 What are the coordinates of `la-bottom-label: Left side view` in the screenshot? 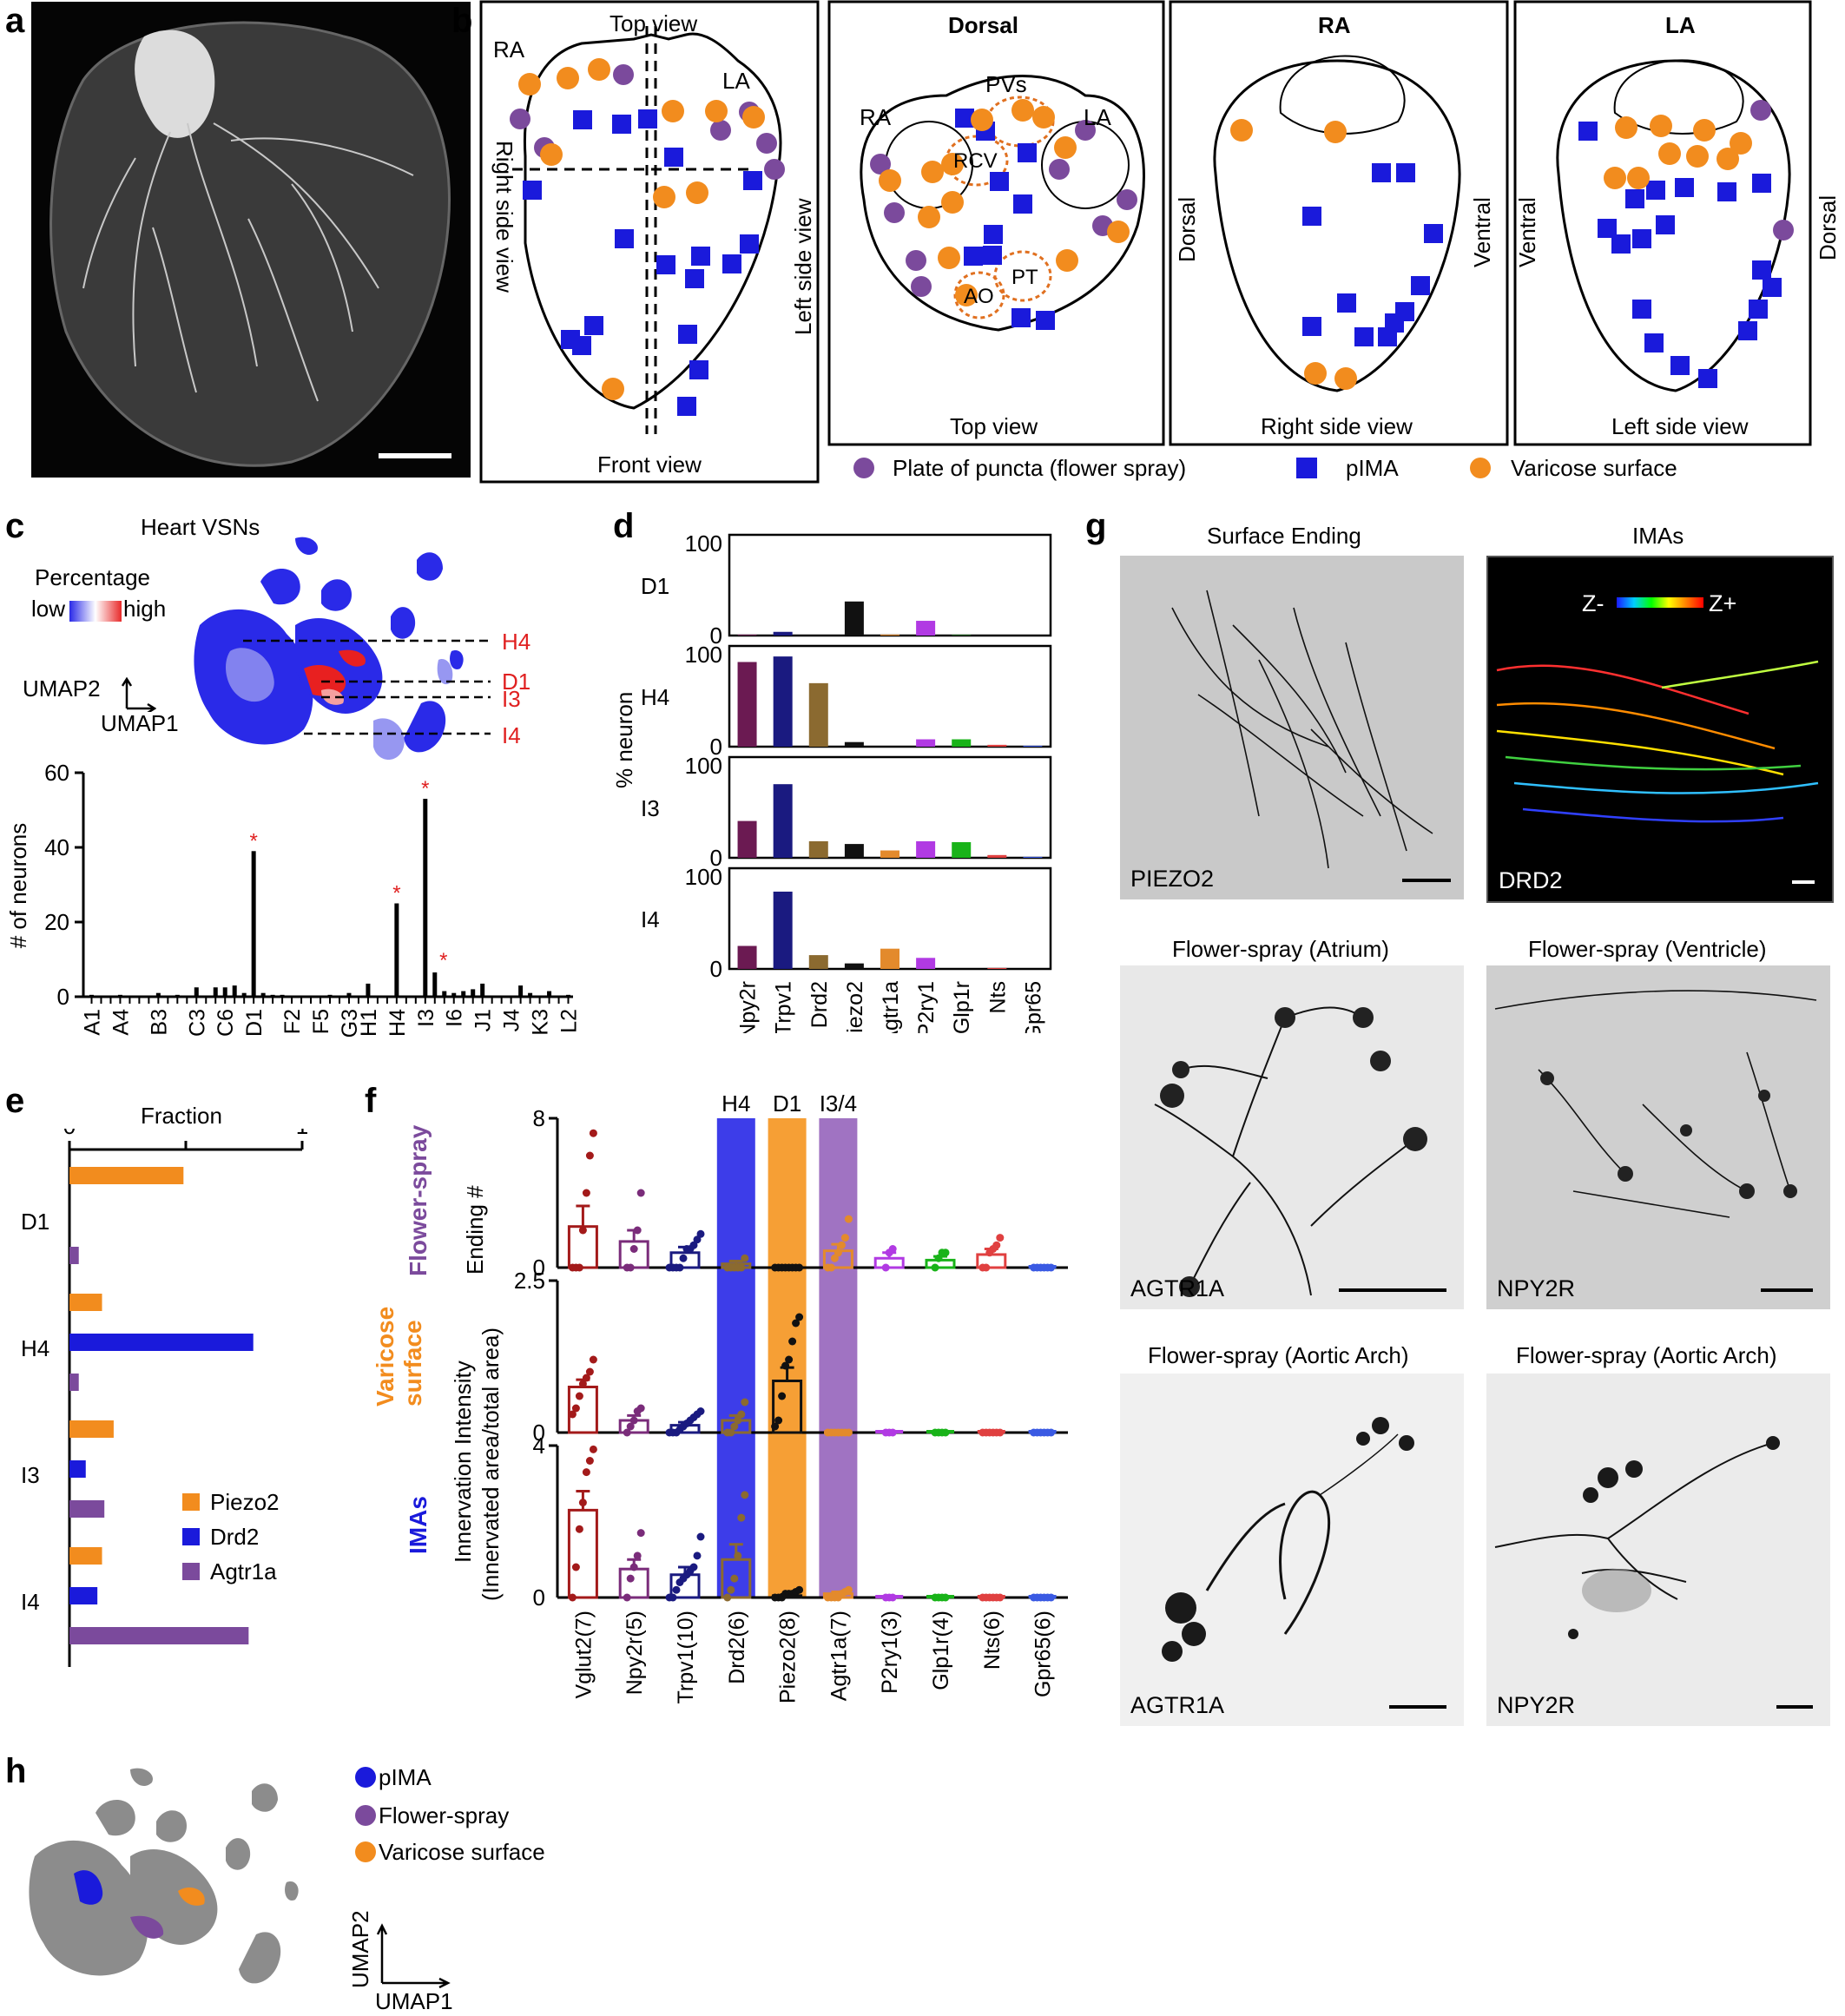 It's located at (1680, 426).